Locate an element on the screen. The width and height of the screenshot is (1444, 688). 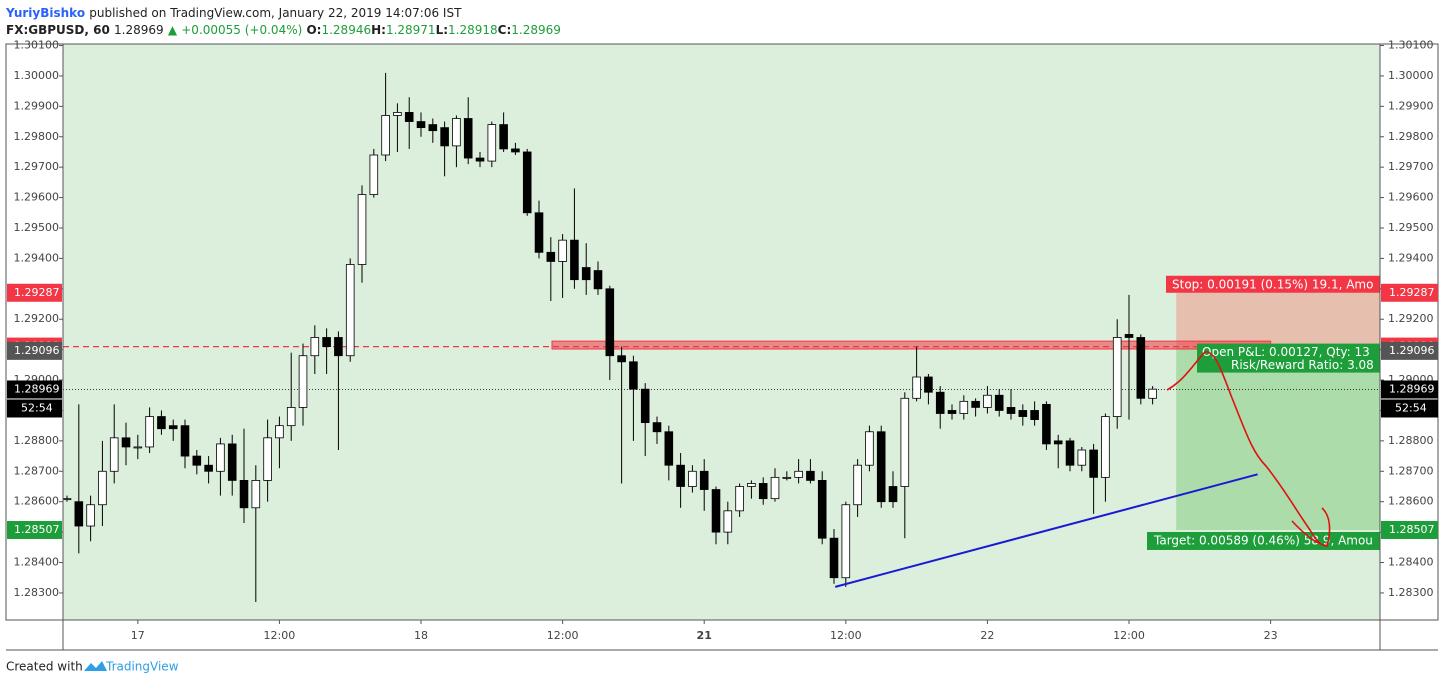
x-tick-label: 22 is located at coordinates (987, 635).